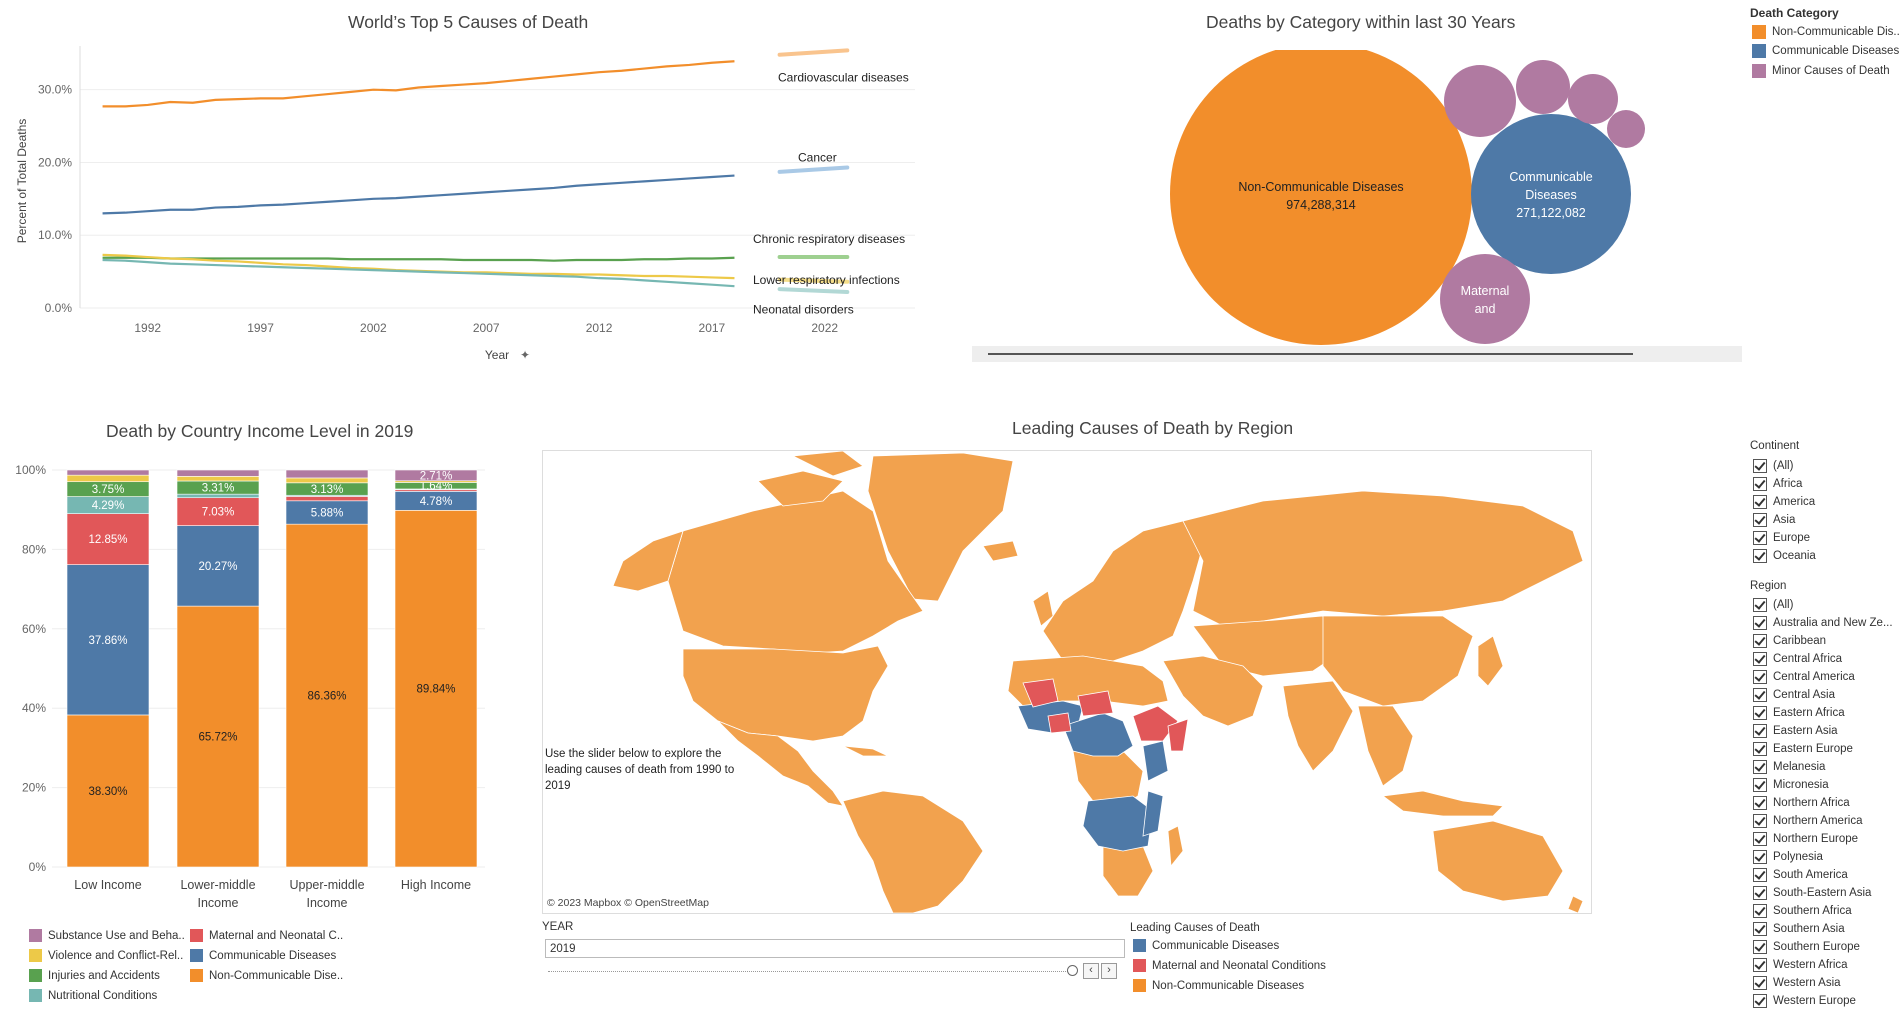  I want to click on continent-checkbox-item: (All), so click(1773, 465).